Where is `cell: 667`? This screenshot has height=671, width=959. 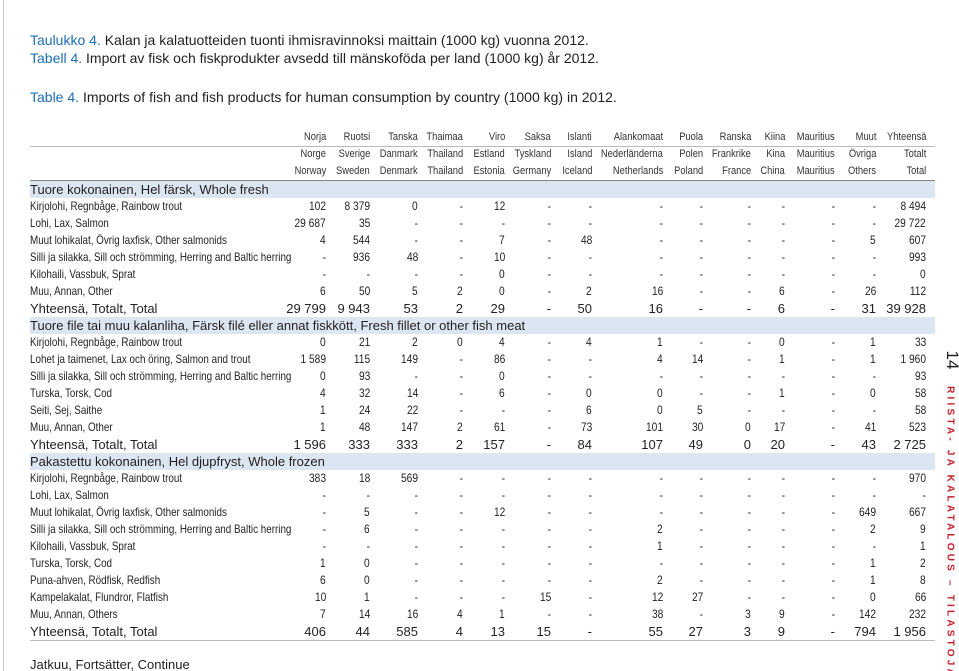
cell: 667 is located at coordinates (917, 512).